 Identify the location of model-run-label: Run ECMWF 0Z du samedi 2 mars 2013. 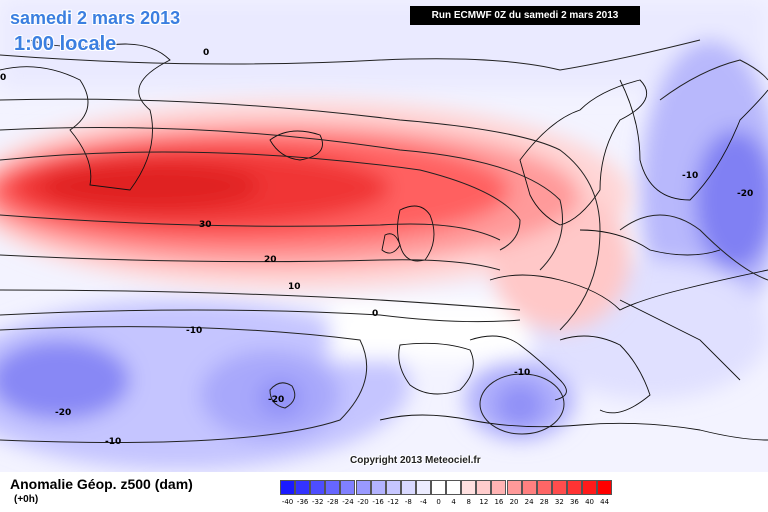
(525, 15).